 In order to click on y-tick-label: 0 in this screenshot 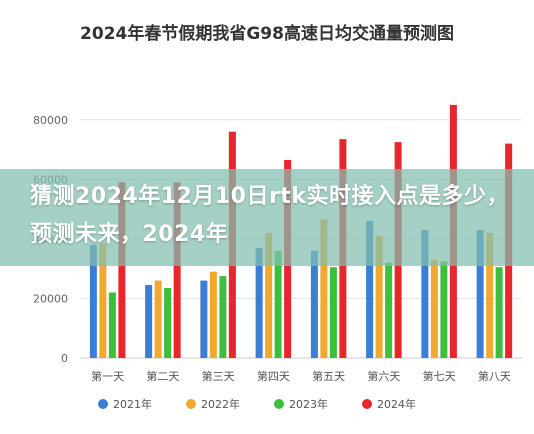, I will do `click(64, 358)`.